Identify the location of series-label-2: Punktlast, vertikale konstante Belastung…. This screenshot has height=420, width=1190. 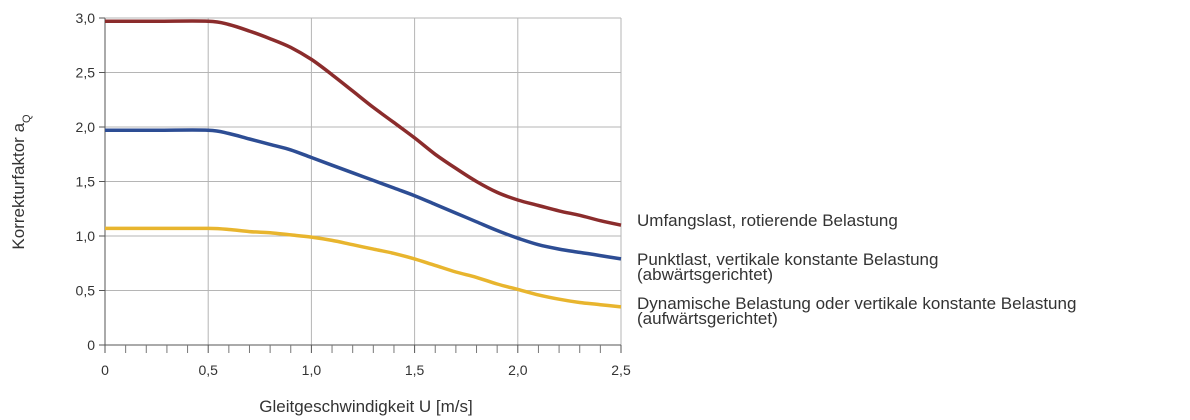
(787, 267).